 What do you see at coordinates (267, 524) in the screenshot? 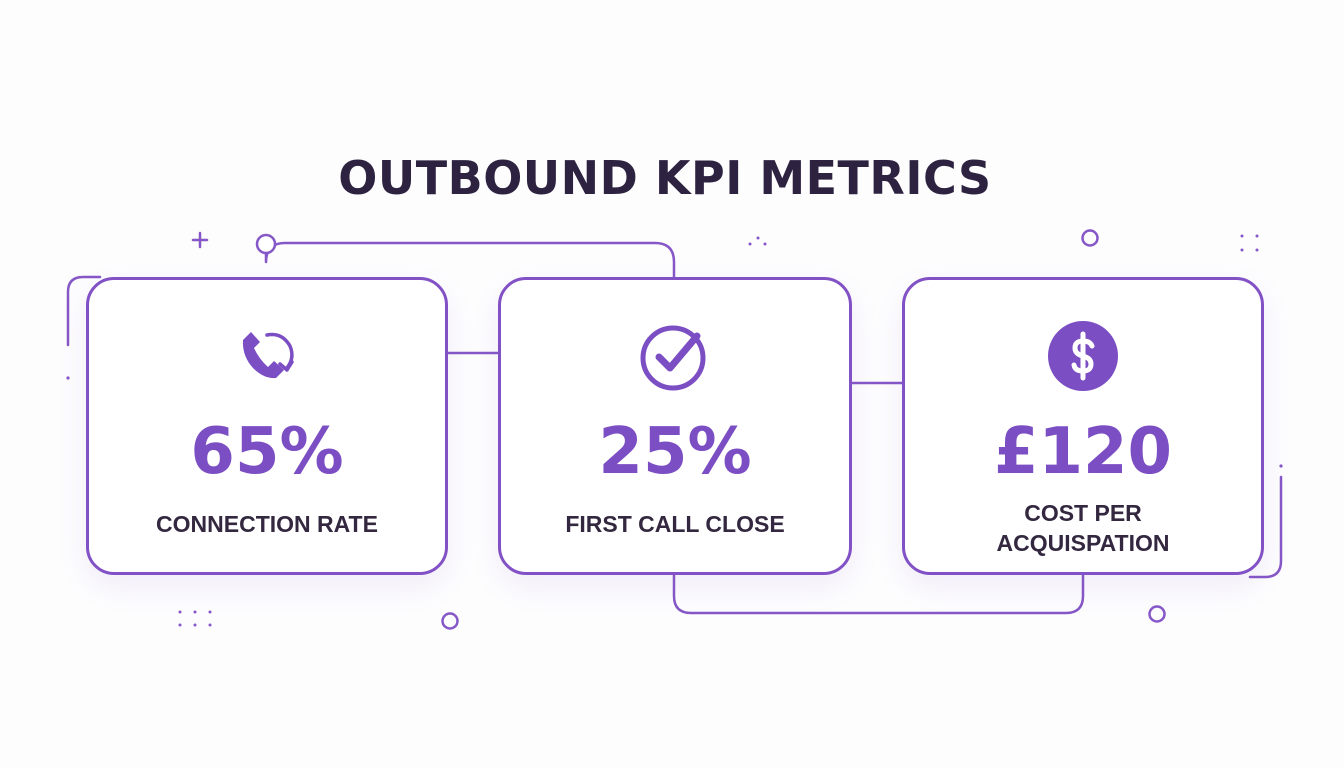
I see `kpi-label: CONNECTION RATE` at bounding box center [267, 524].